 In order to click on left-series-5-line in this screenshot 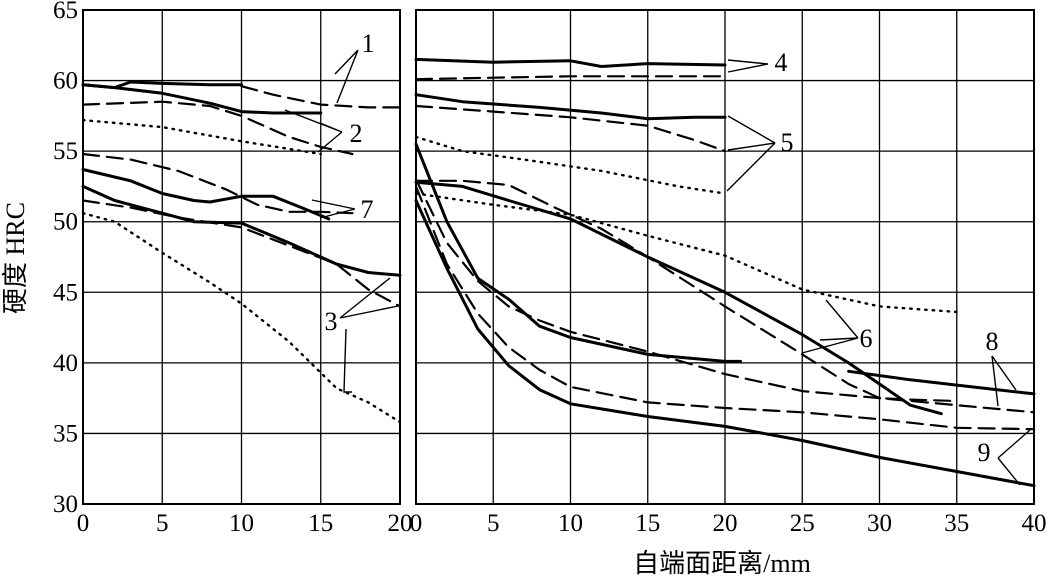, I will do `click(201, 137)`.